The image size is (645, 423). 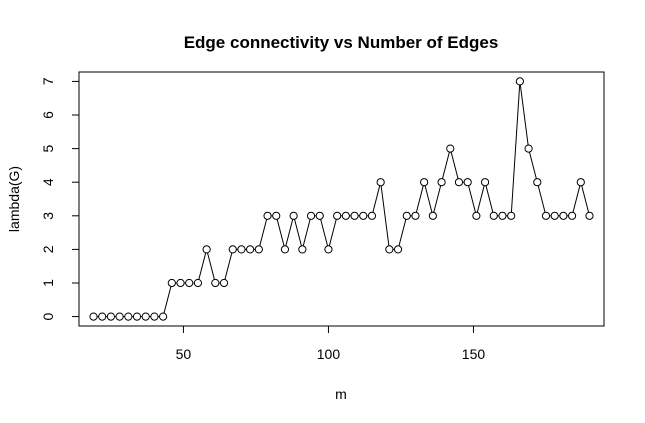 What do you see at coordinates (329, 354) in the screenshot?
I see `x-tick-label: 100` at bounding box center [329, 354].